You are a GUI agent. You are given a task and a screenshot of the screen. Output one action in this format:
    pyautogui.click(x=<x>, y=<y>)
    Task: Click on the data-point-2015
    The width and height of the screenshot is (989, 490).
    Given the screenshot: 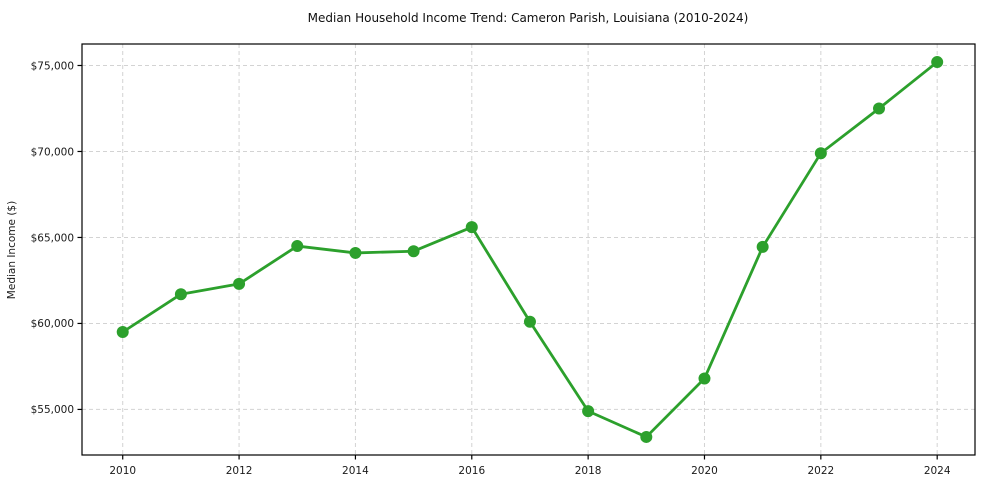 What is the action you would take?
    pyautogui.click(x=413, y=251)
    